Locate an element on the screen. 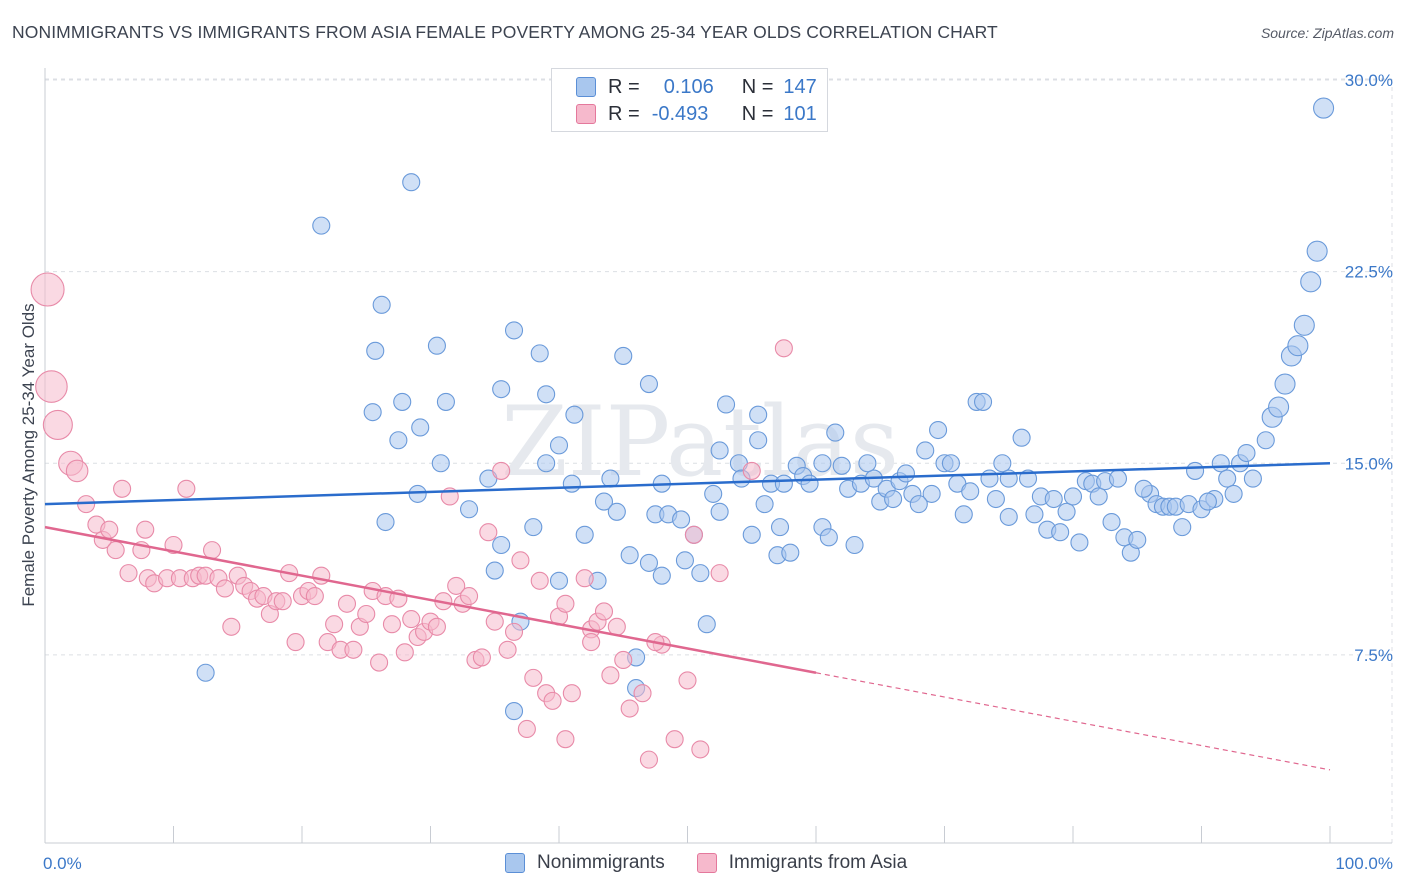 This screenshot has width=1406, height=892. y-axis-label: Female Poverty Among 25-34 Year Olds is located at coordinates (28, 455).